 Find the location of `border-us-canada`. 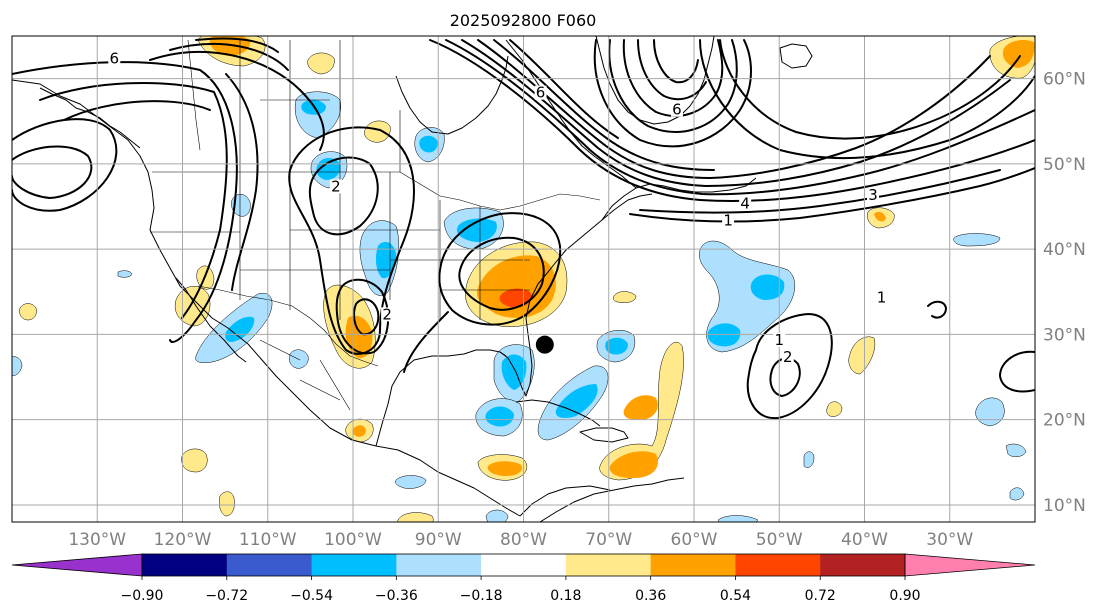

border-us-canada is located at coordinates (376, 191).